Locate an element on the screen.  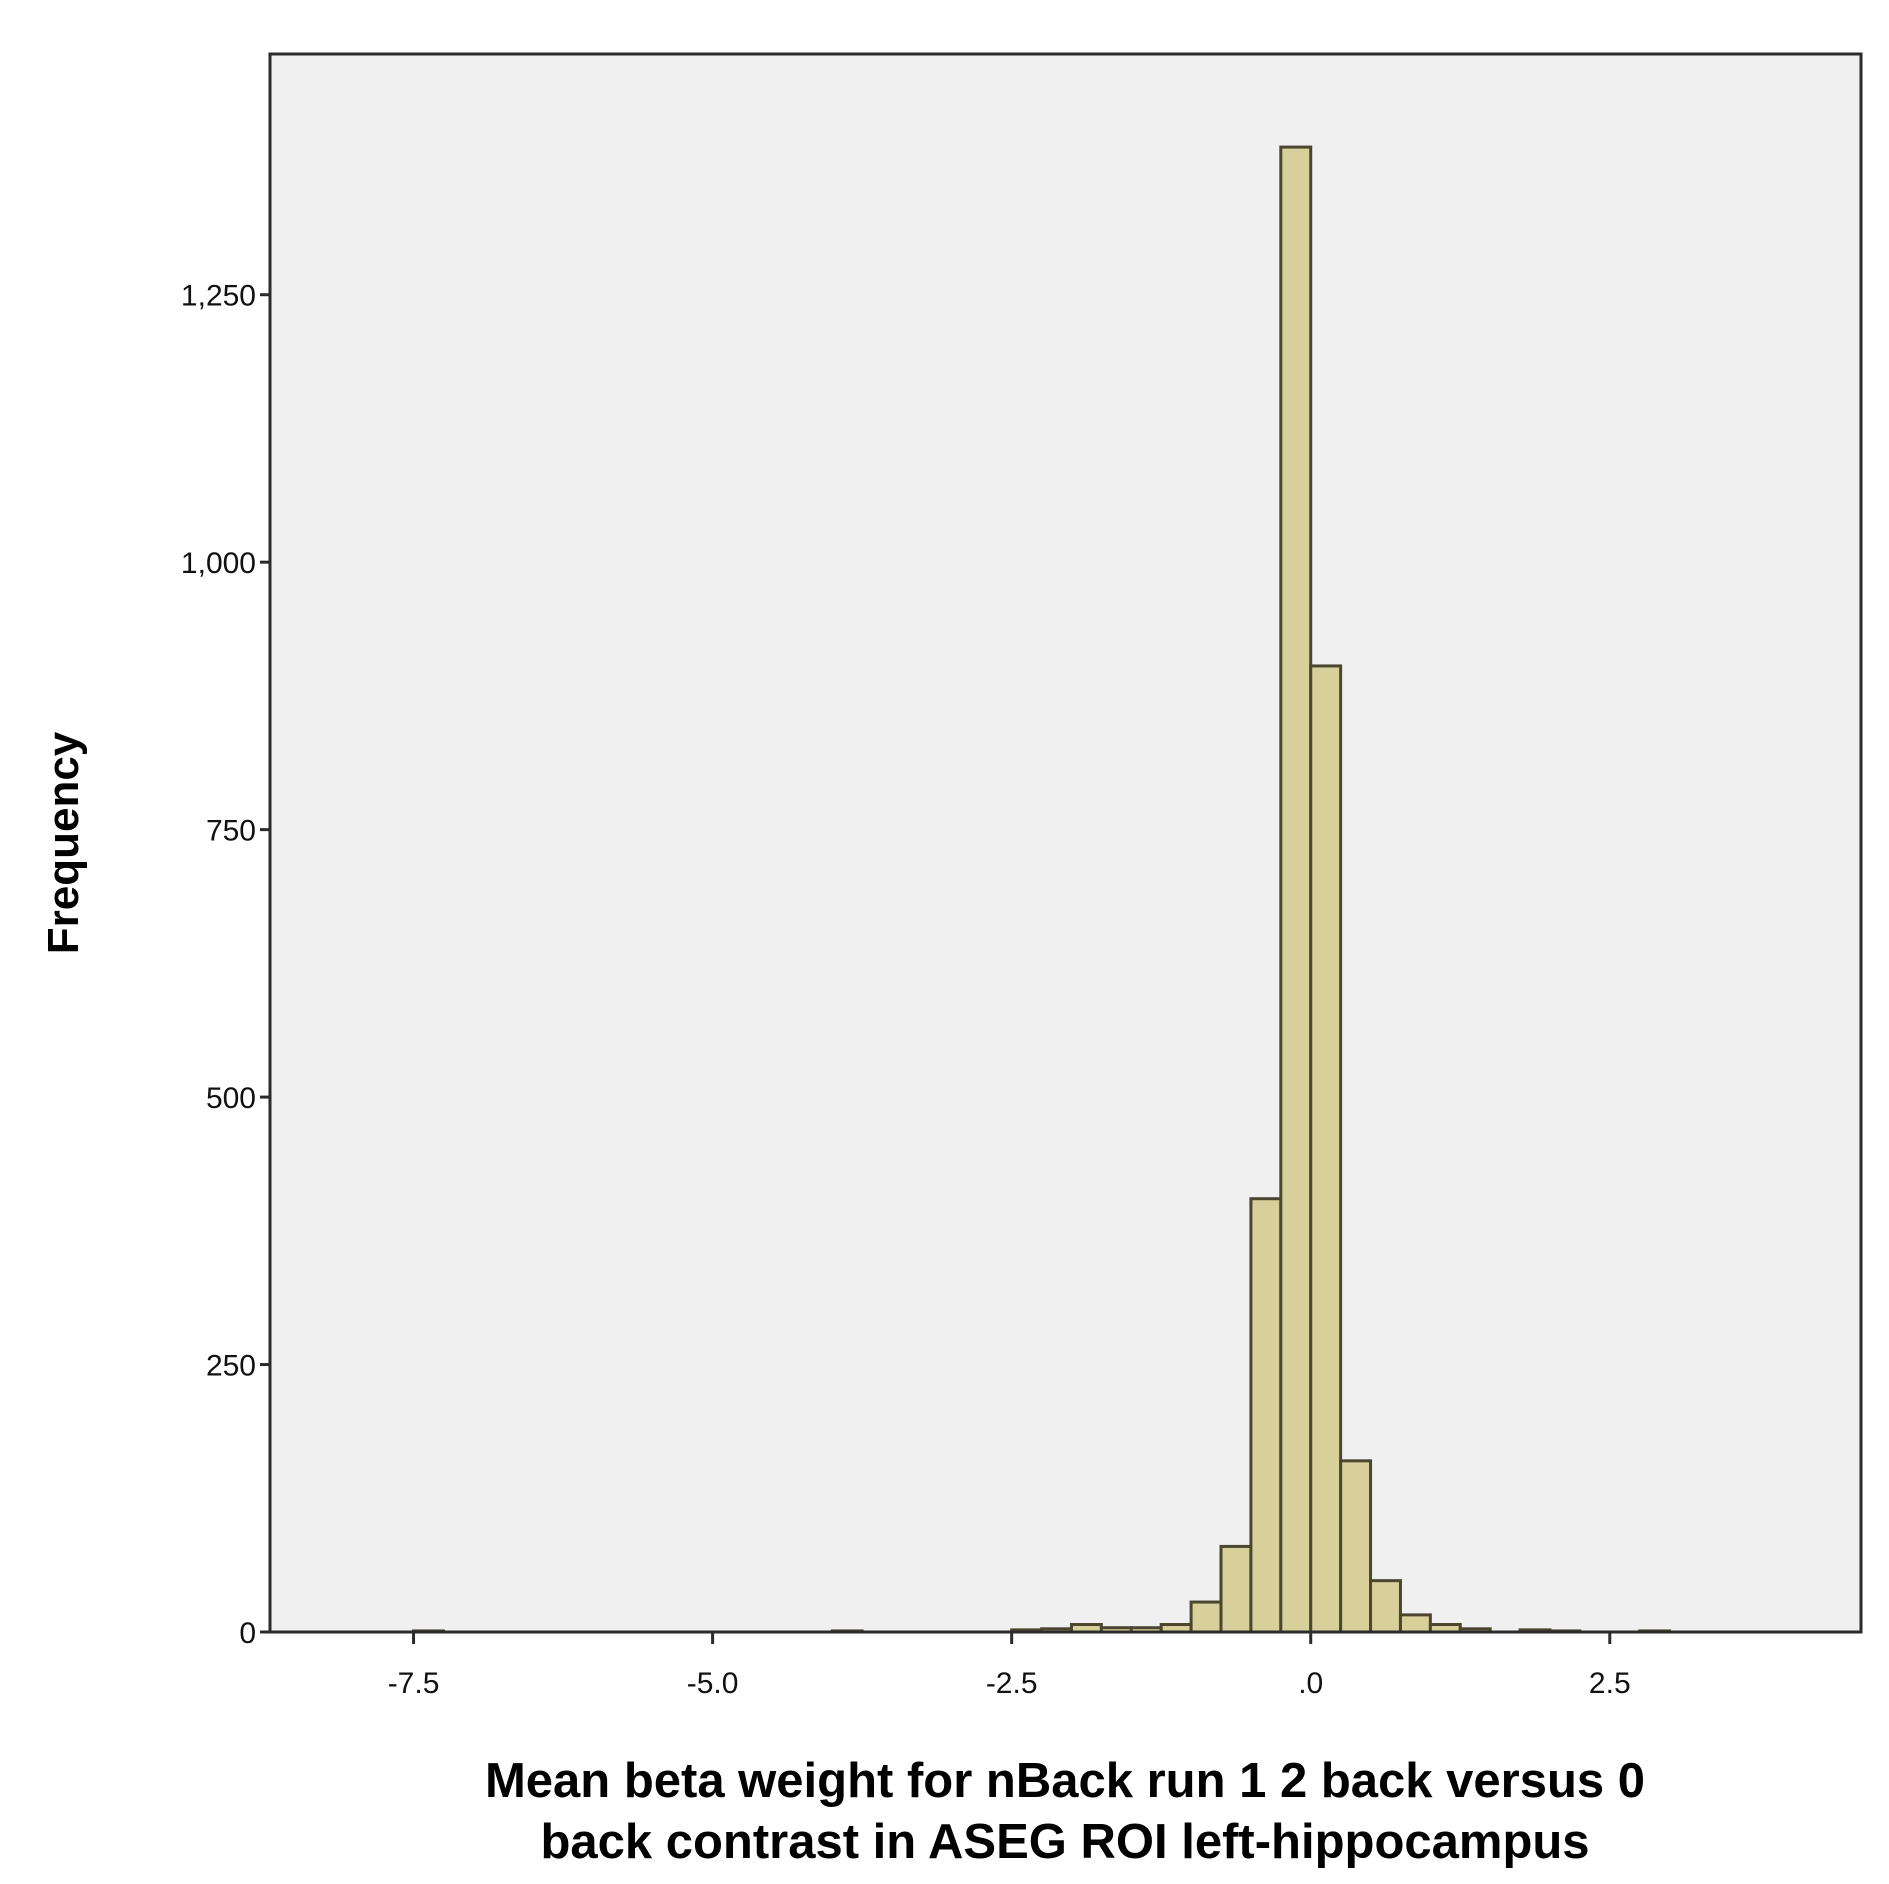
y-tick-label-5: 1,250 is located at coordinates (218, 296).